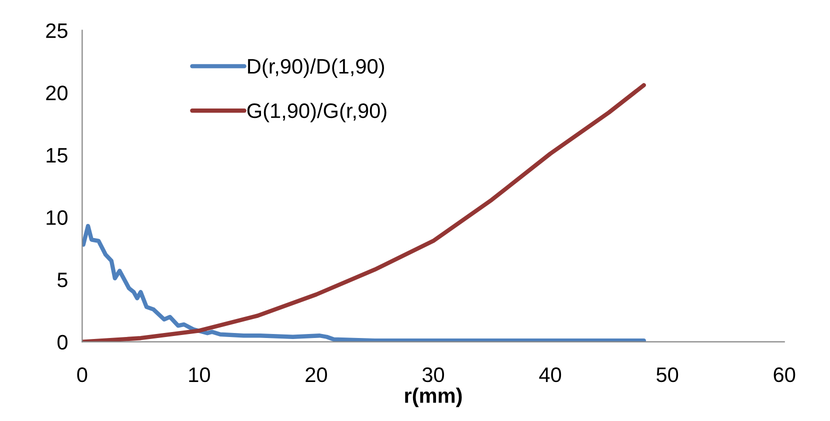  I want to click on x-tick-label: 0, so click(82, 374).